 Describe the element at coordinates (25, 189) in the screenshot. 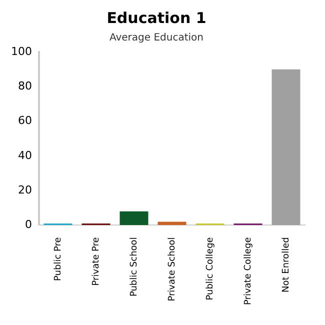

I see `y-tick-label: 20` at that location.